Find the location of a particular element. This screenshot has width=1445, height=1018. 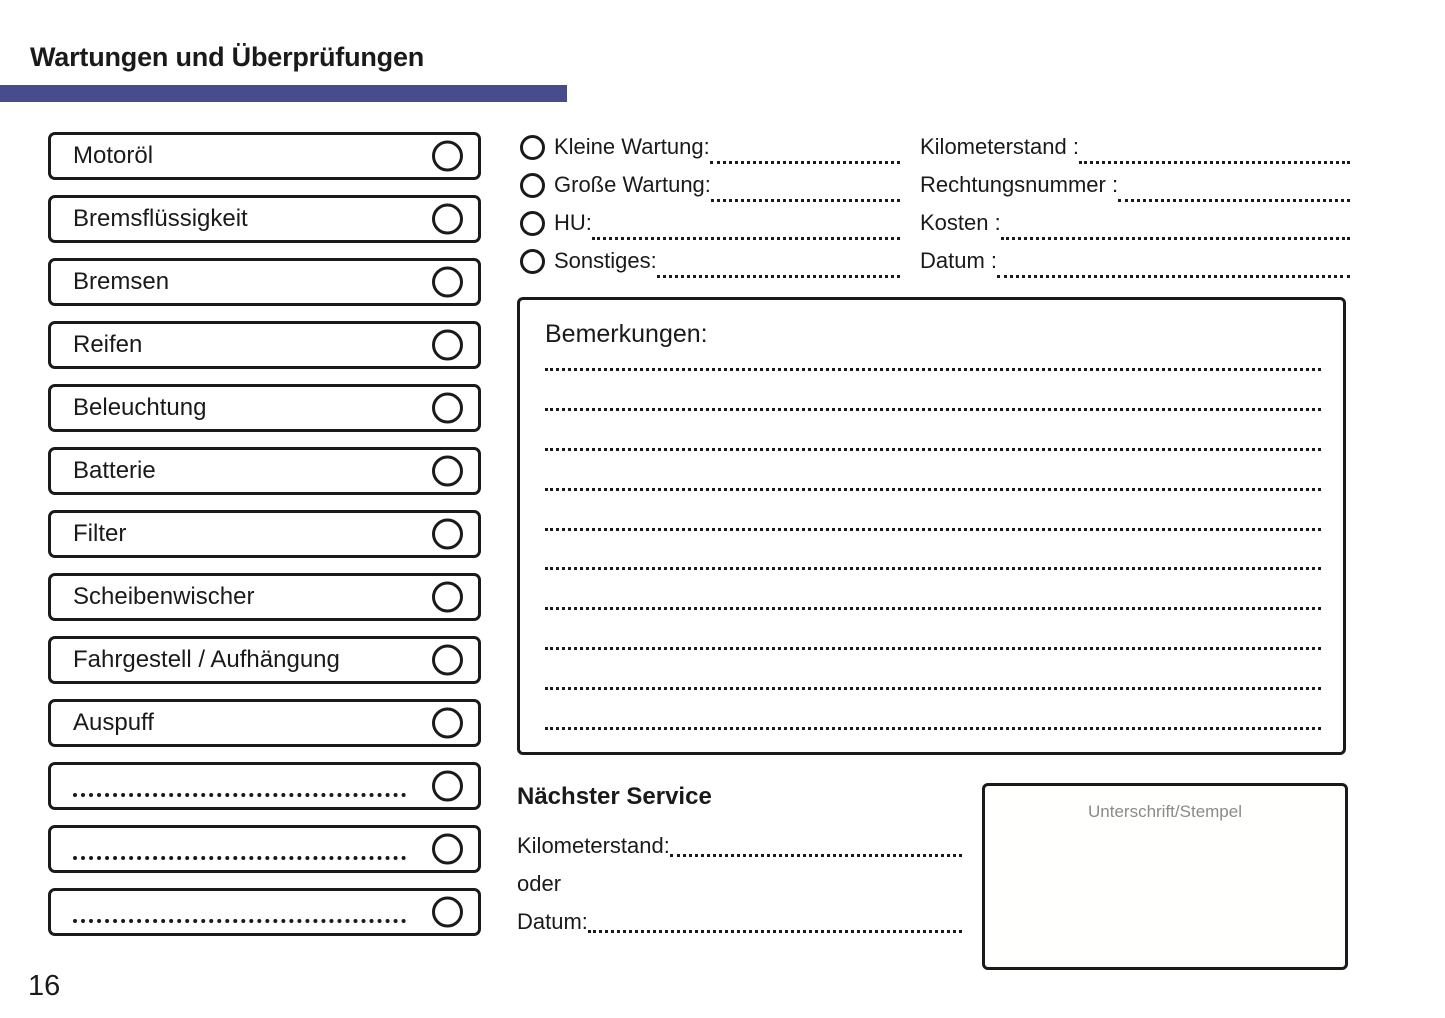

invoice-detail-label: Rechtungsnummer : is located at coordinates (1019, 184).